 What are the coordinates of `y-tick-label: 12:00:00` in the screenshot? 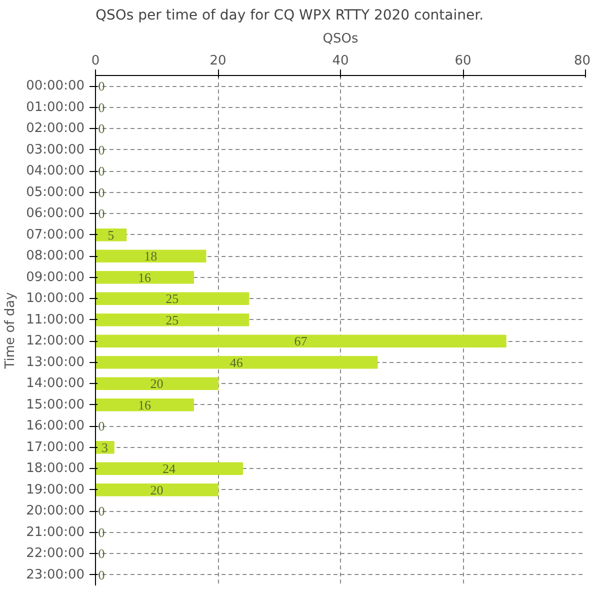 It's located at (55, 341).